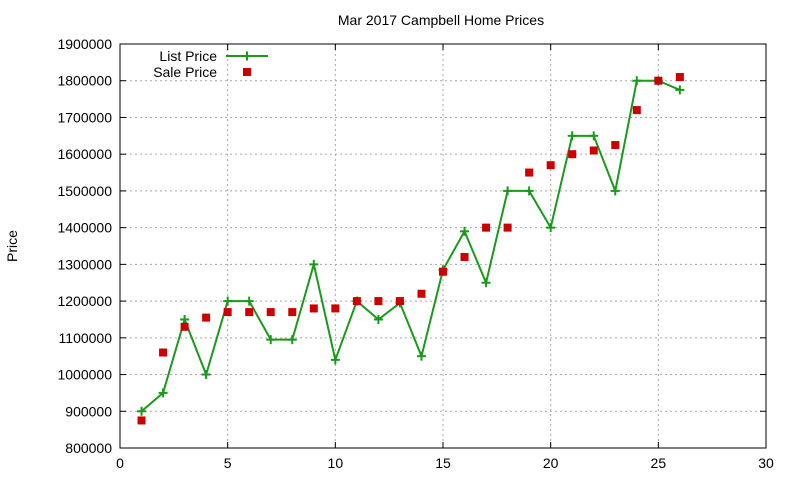 Image resolution: width=800 pixels, height=485 pixels. Describe the element at coordinates (84, 81) in the screenshot. I see `y-tick-label: 1800000` at that location.